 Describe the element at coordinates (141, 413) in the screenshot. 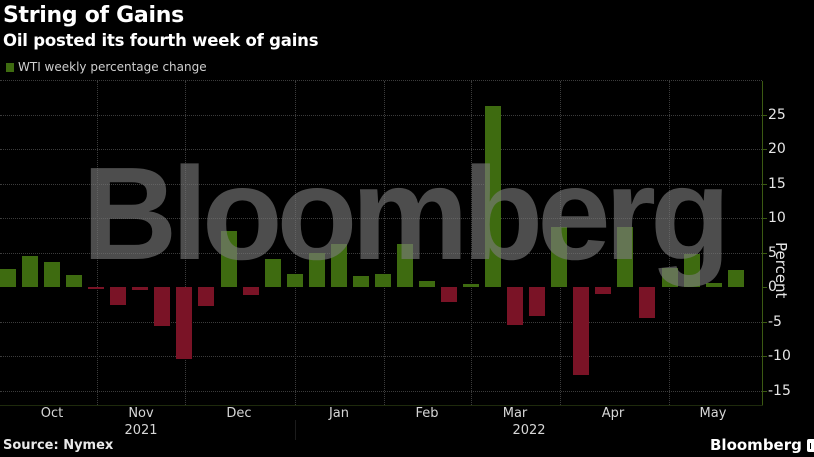

I see `x-month-label: Nov` at that location.